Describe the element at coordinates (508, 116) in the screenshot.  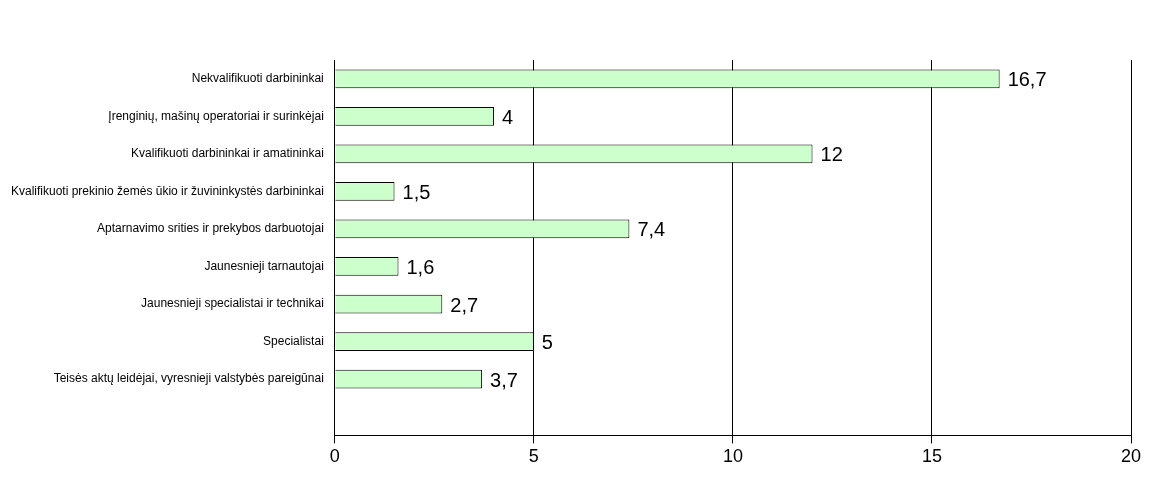
I see `data-label: 4` at that location.